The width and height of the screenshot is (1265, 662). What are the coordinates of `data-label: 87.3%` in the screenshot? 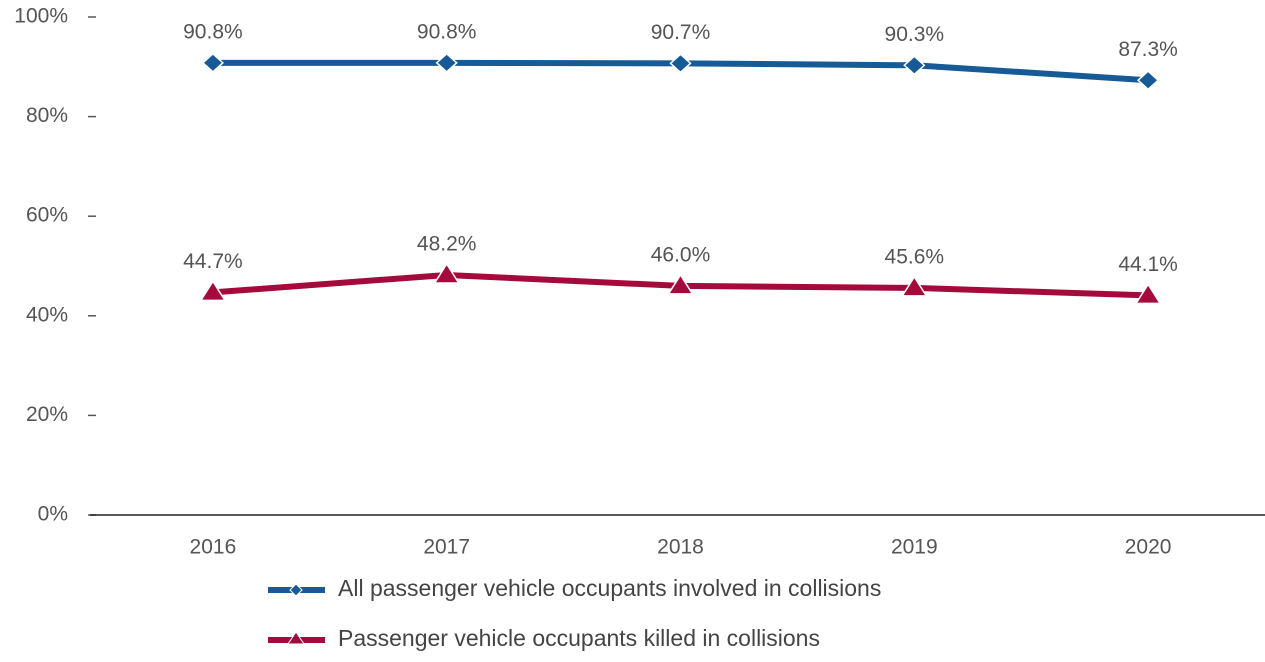 It's located at (1148, 49).